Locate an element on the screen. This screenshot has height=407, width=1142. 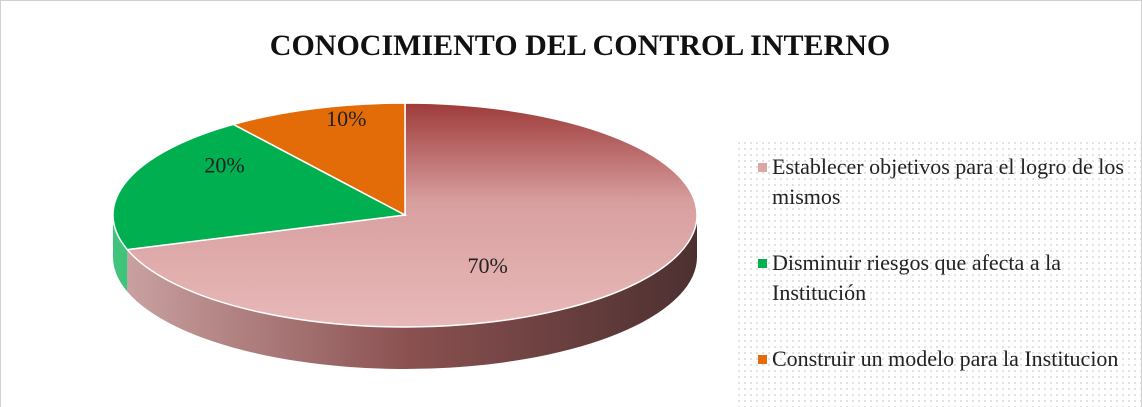
data-label: 70% is located at coordinates (488, 265).